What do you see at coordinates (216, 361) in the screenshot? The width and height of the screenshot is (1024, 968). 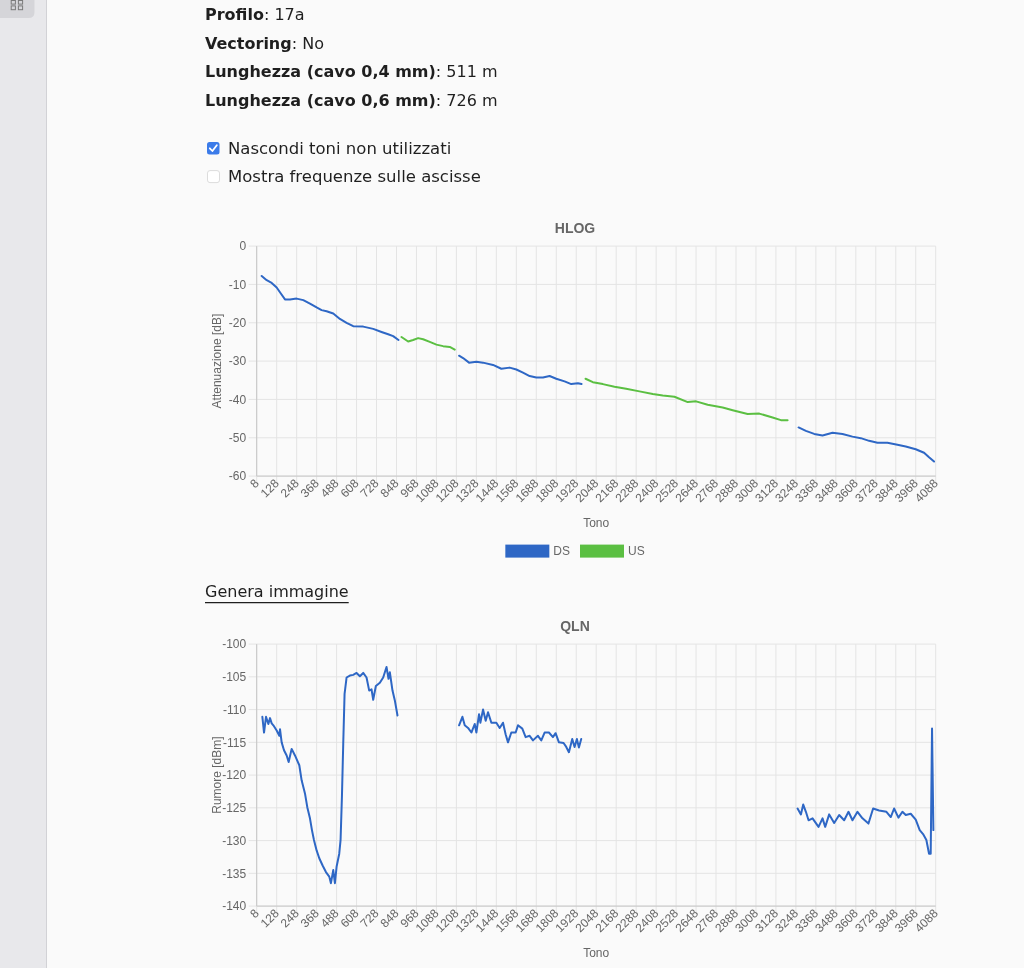 I see `y-axis-title: Attenuazione [dB]` at bounding box center [216, 361].